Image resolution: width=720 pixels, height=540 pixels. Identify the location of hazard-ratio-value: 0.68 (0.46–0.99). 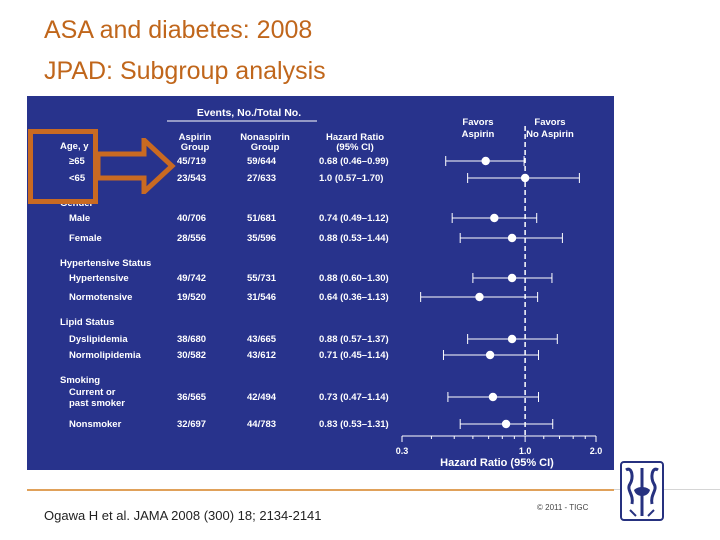
(354, 161).